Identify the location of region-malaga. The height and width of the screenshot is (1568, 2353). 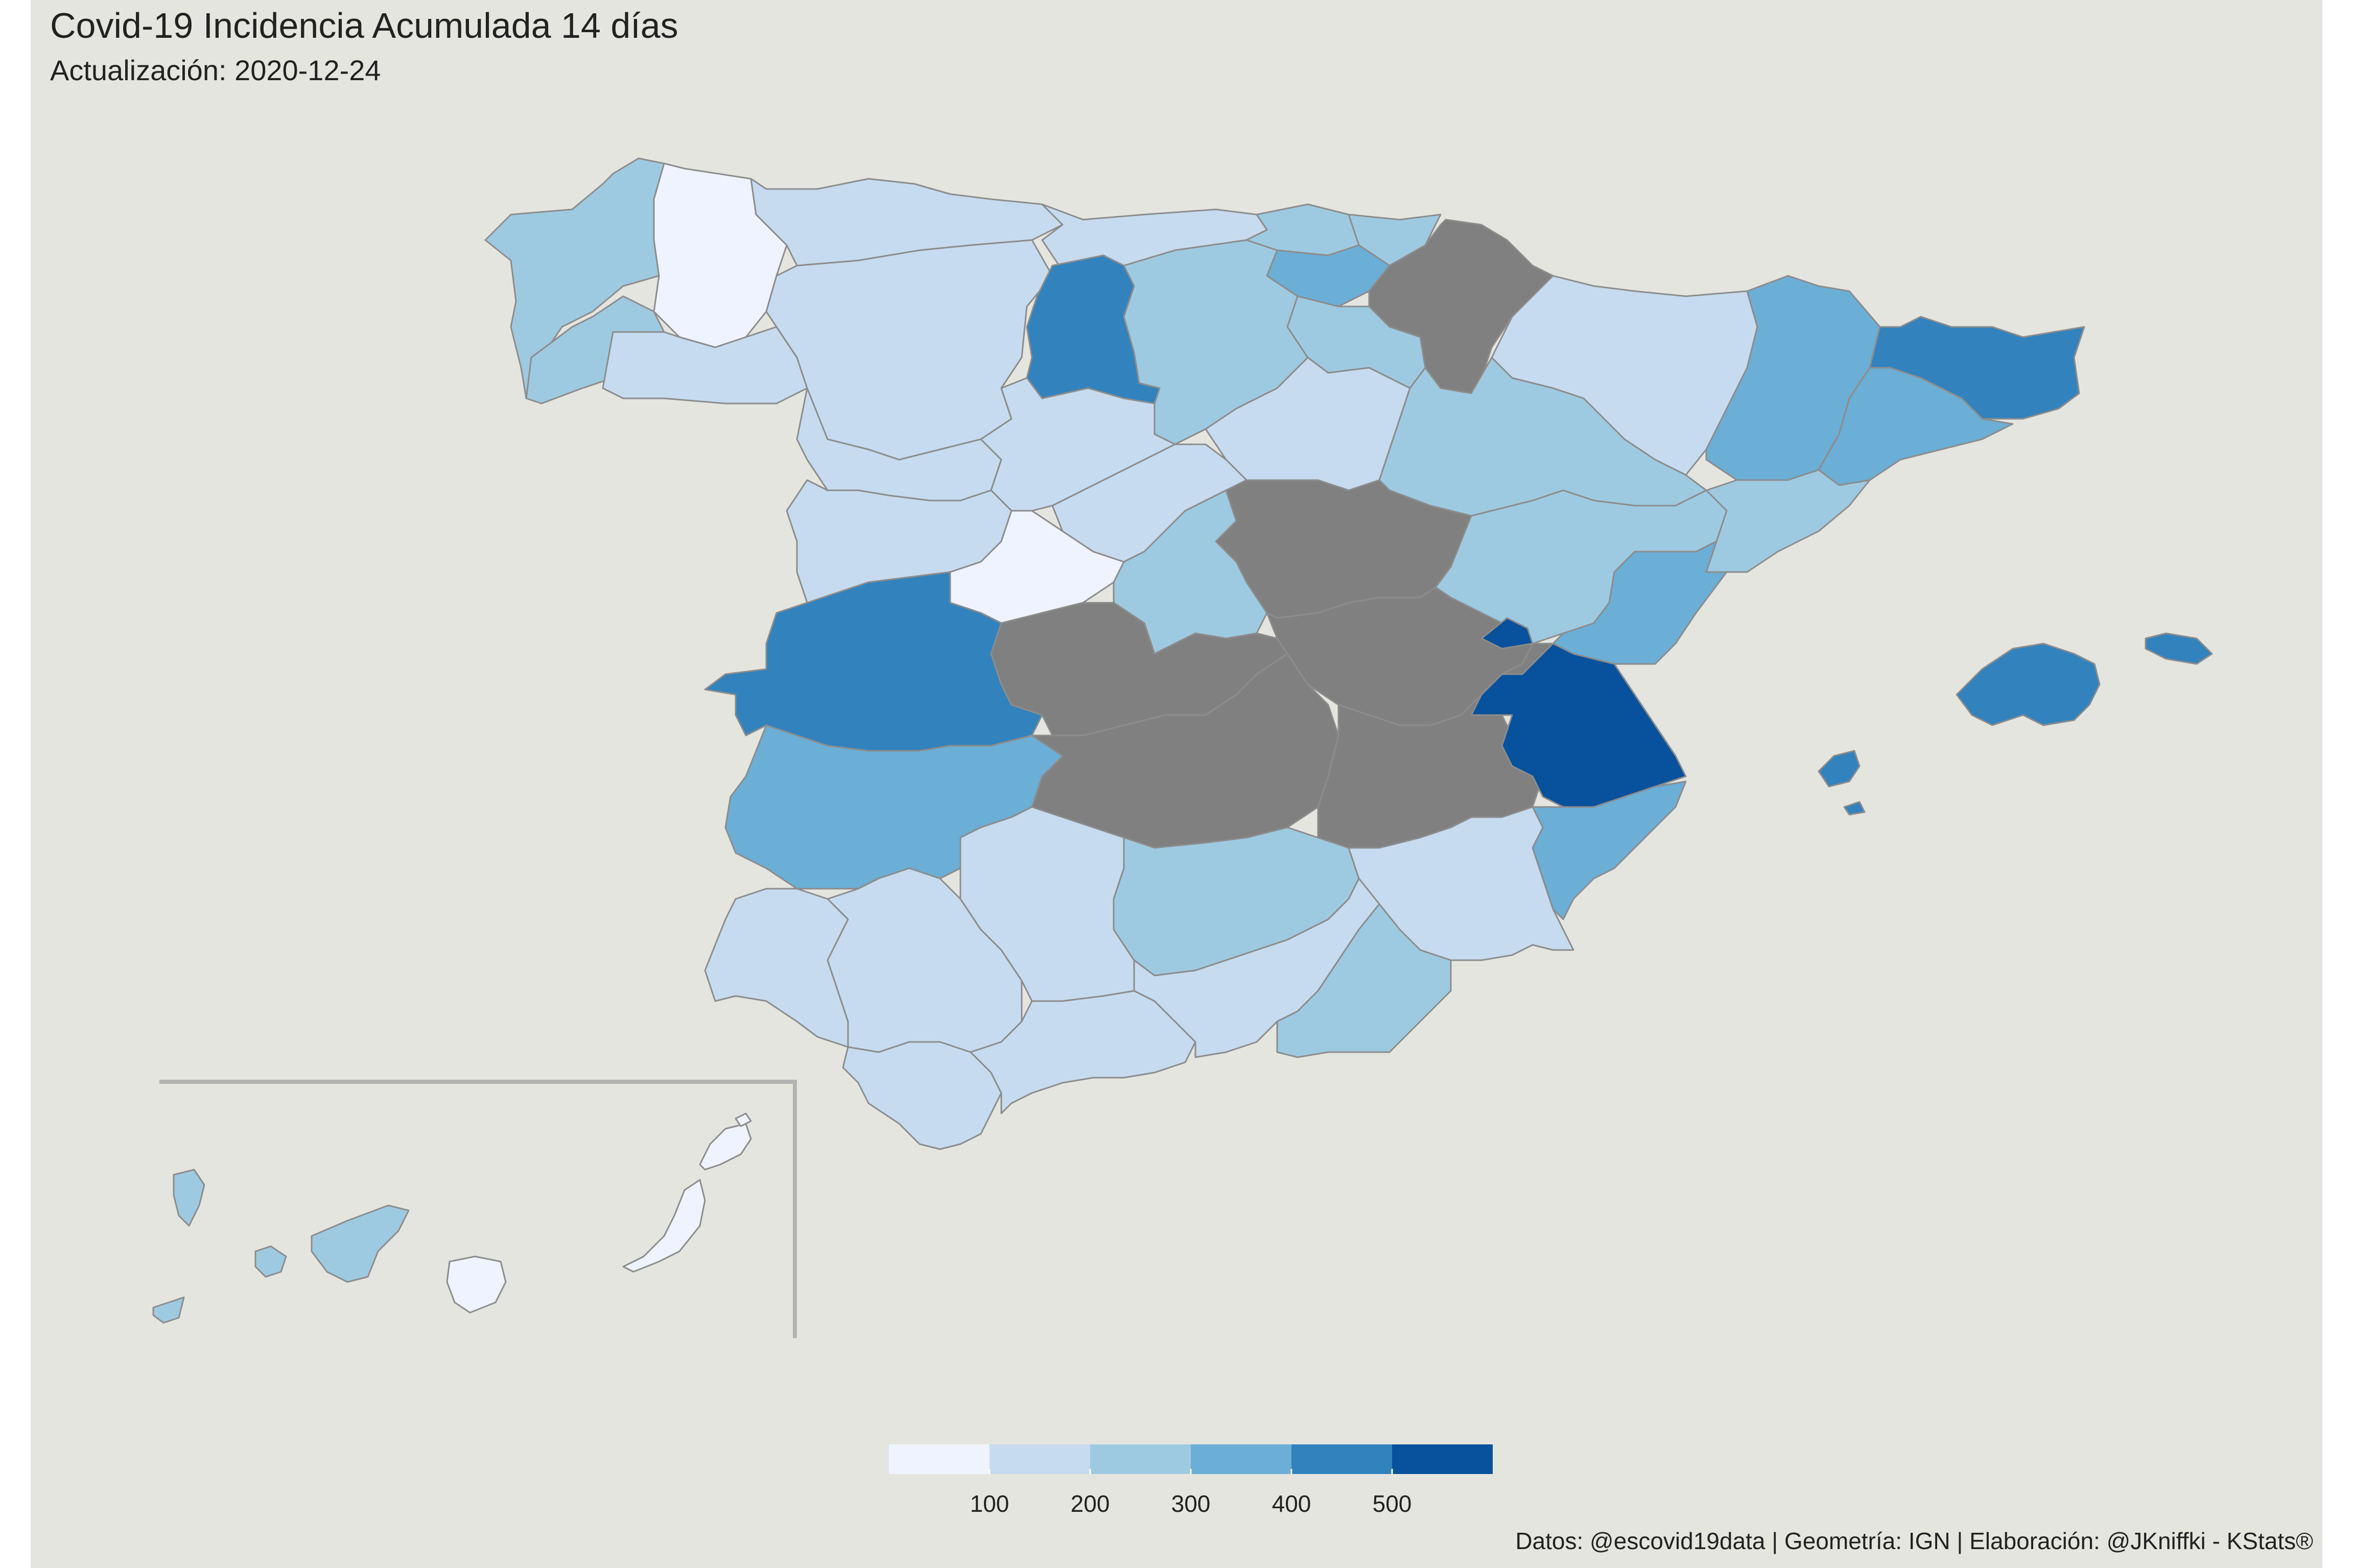
(1083, 1052).